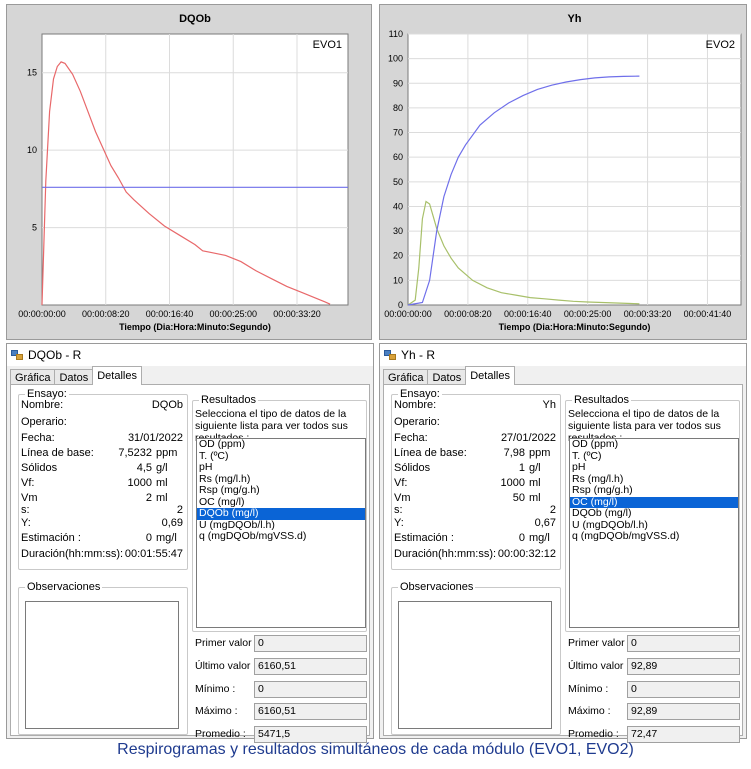 The height and width of the screenshot is (769, 751). What do you see at coordinates (148, 538) in the screenshot?
I see `ensayo-field-value: 0` at bounding box center [148, 538].